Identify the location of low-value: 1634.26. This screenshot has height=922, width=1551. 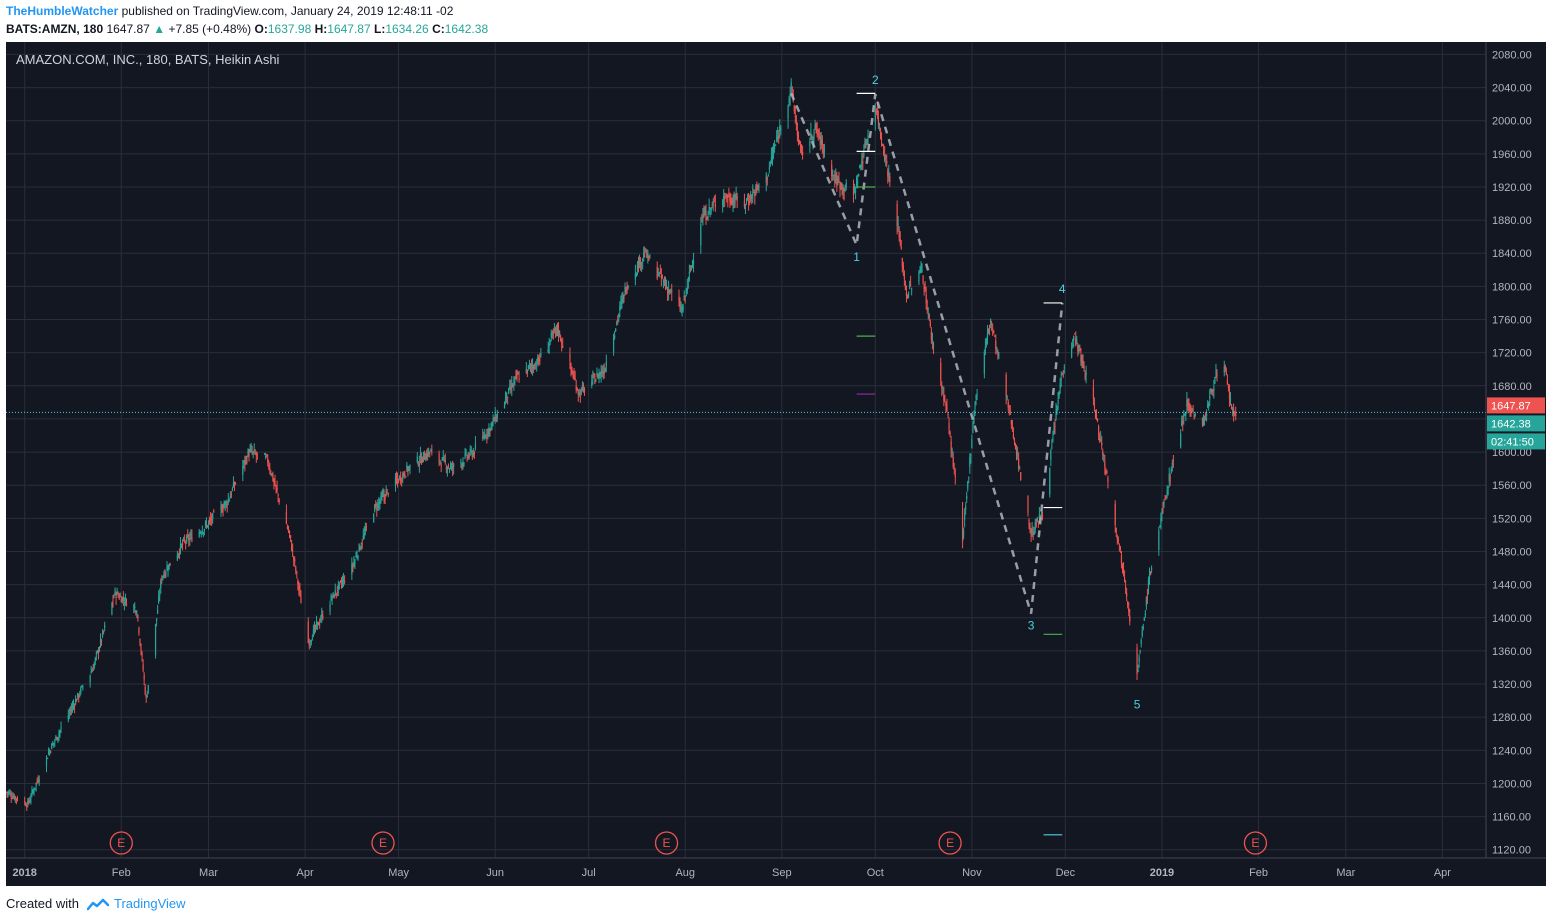
(407, 29).